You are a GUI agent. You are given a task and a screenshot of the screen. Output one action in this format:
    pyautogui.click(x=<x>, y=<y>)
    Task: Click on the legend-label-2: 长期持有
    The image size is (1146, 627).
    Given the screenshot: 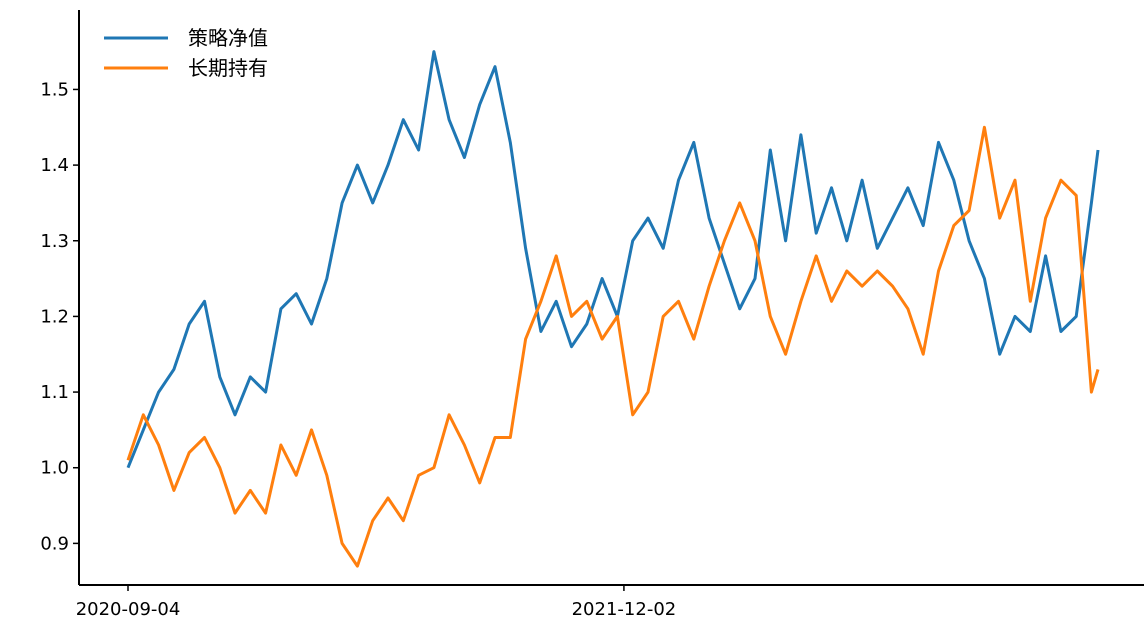 What is the action you would take?
    pyautogui.click(x=228, y=68)
    